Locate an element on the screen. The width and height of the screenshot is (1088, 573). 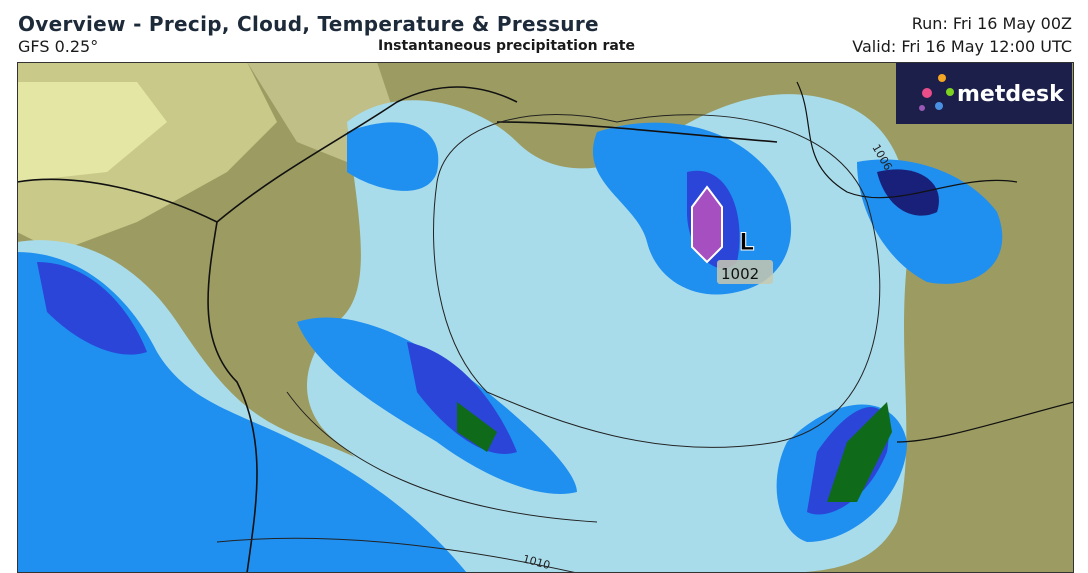
precip-very-heavy is located at coordinates (908, 192).